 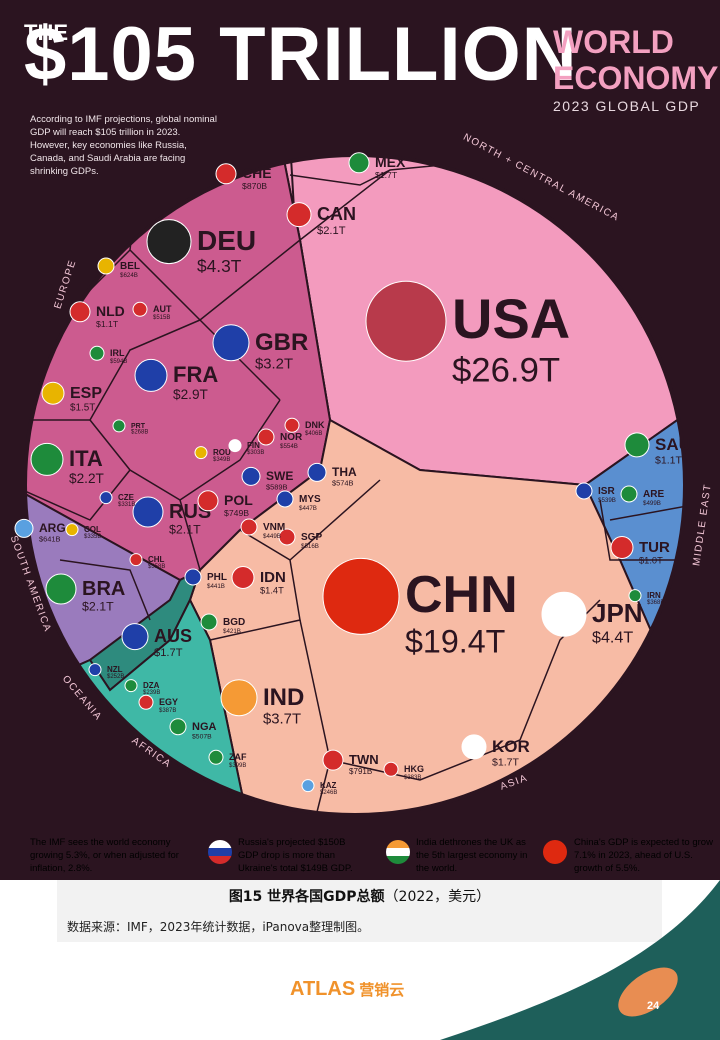 What do you see at coordinates (151, 685) in the screenshot?
I see `country-code: DZA` at bounding box center [151, 685].